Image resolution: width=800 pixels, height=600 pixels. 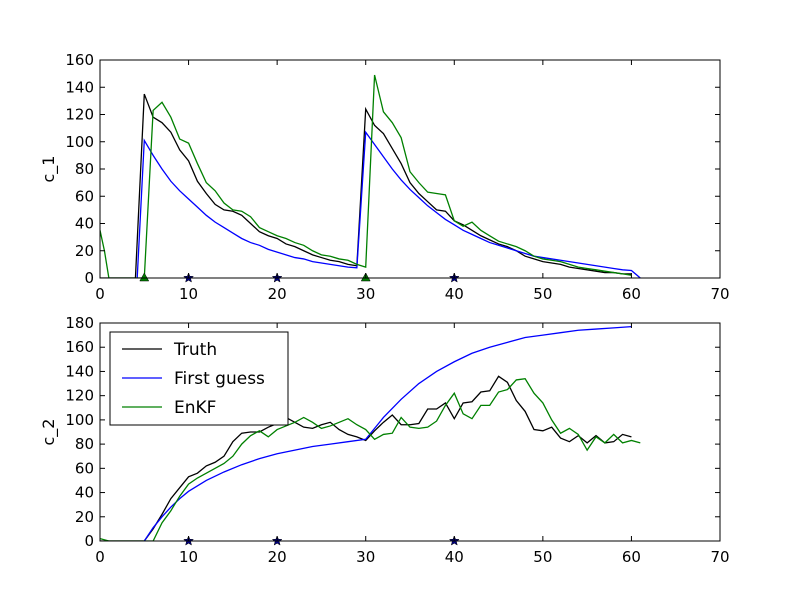 I want to click on legend: Truth First guess EnKF, so click(x=199, y=378).